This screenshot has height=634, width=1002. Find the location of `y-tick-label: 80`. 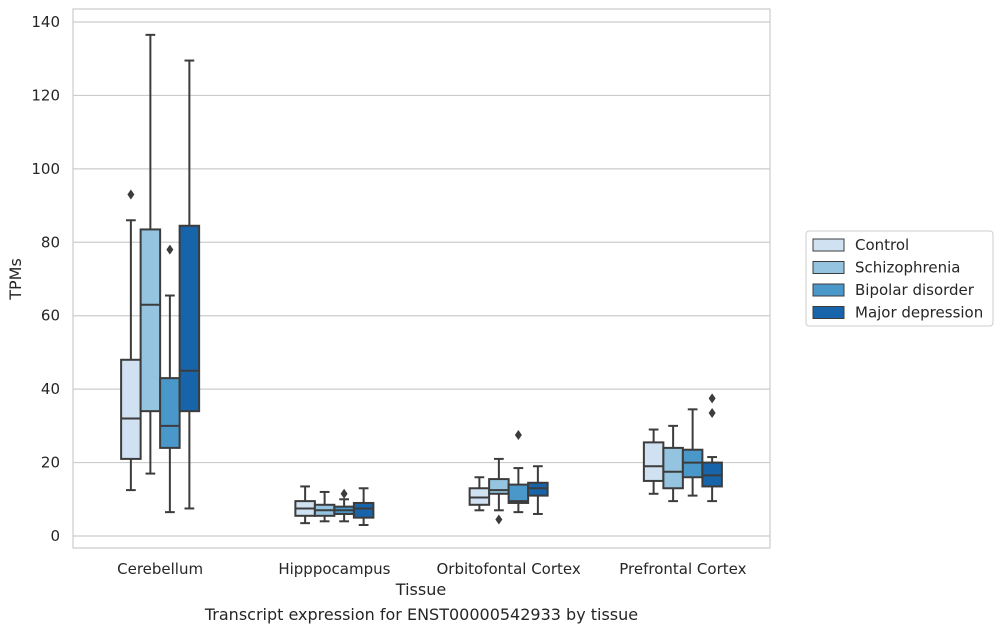

y-tick-label: 80 is located at coordinates (50, 242).